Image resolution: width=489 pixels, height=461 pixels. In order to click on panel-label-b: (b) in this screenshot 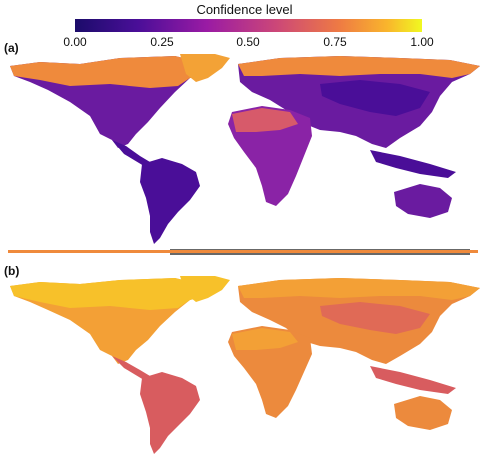, I will do `click(12, 271)`.